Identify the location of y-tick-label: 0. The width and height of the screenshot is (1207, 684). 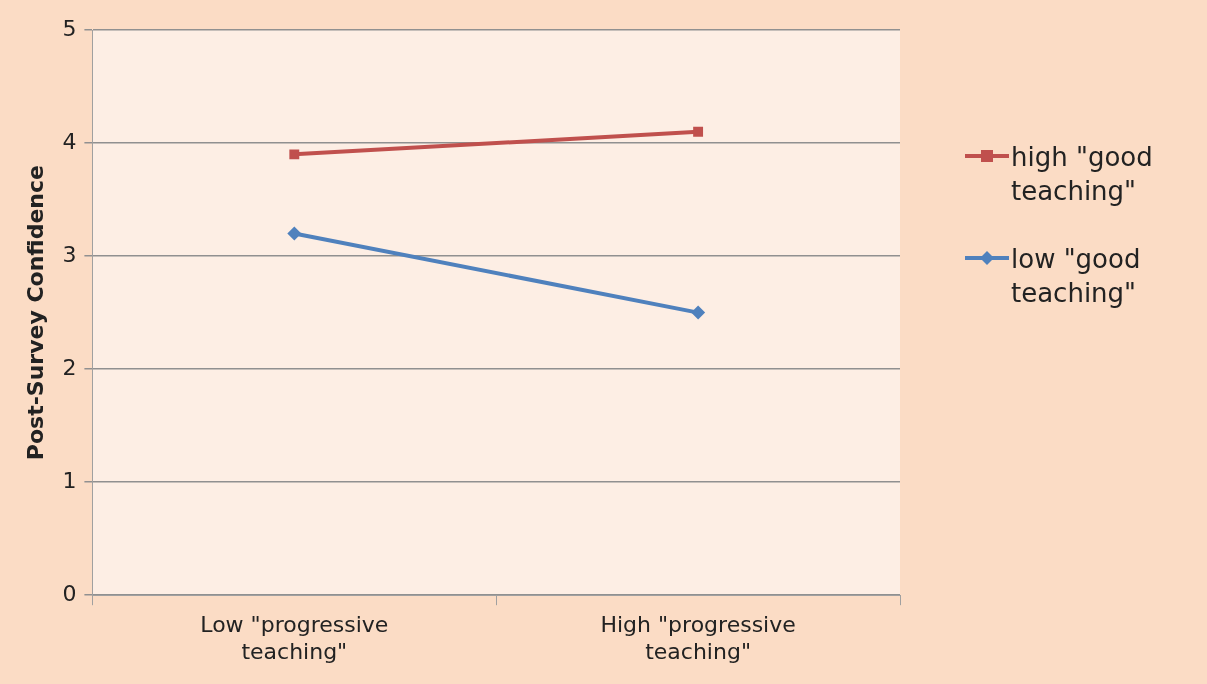
(69, 593).